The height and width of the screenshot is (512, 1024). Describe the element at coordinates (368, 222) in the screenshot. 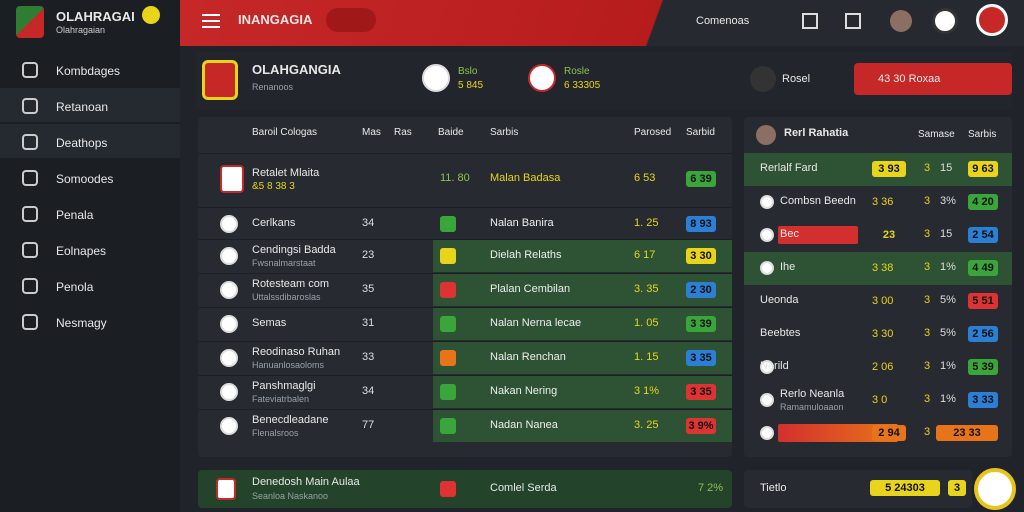

I see `stat: 34` at that location.